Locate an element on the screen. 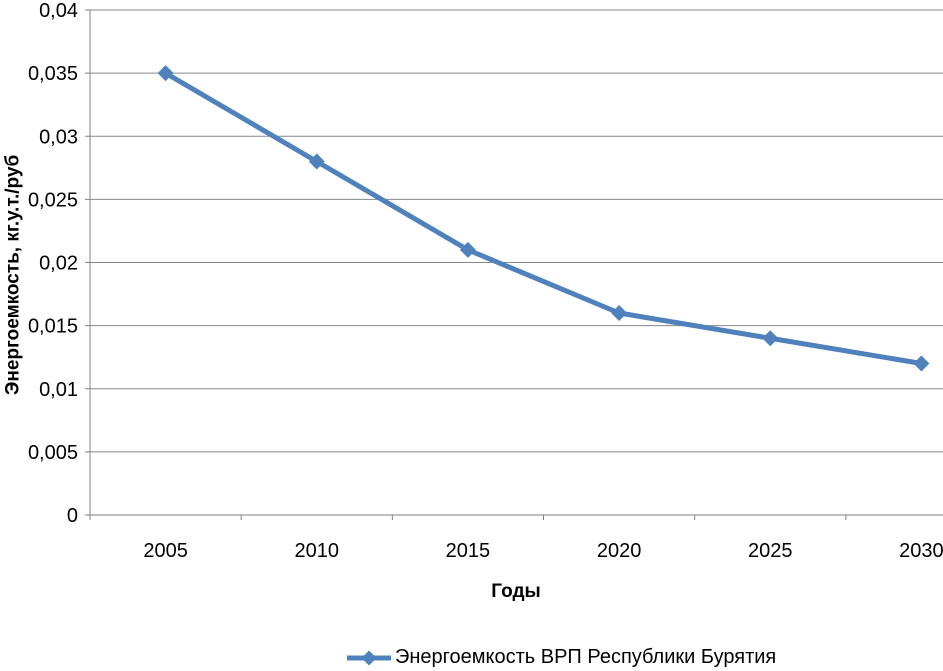  y-tick-label: 0,03 is located at coordinates (58, 137).